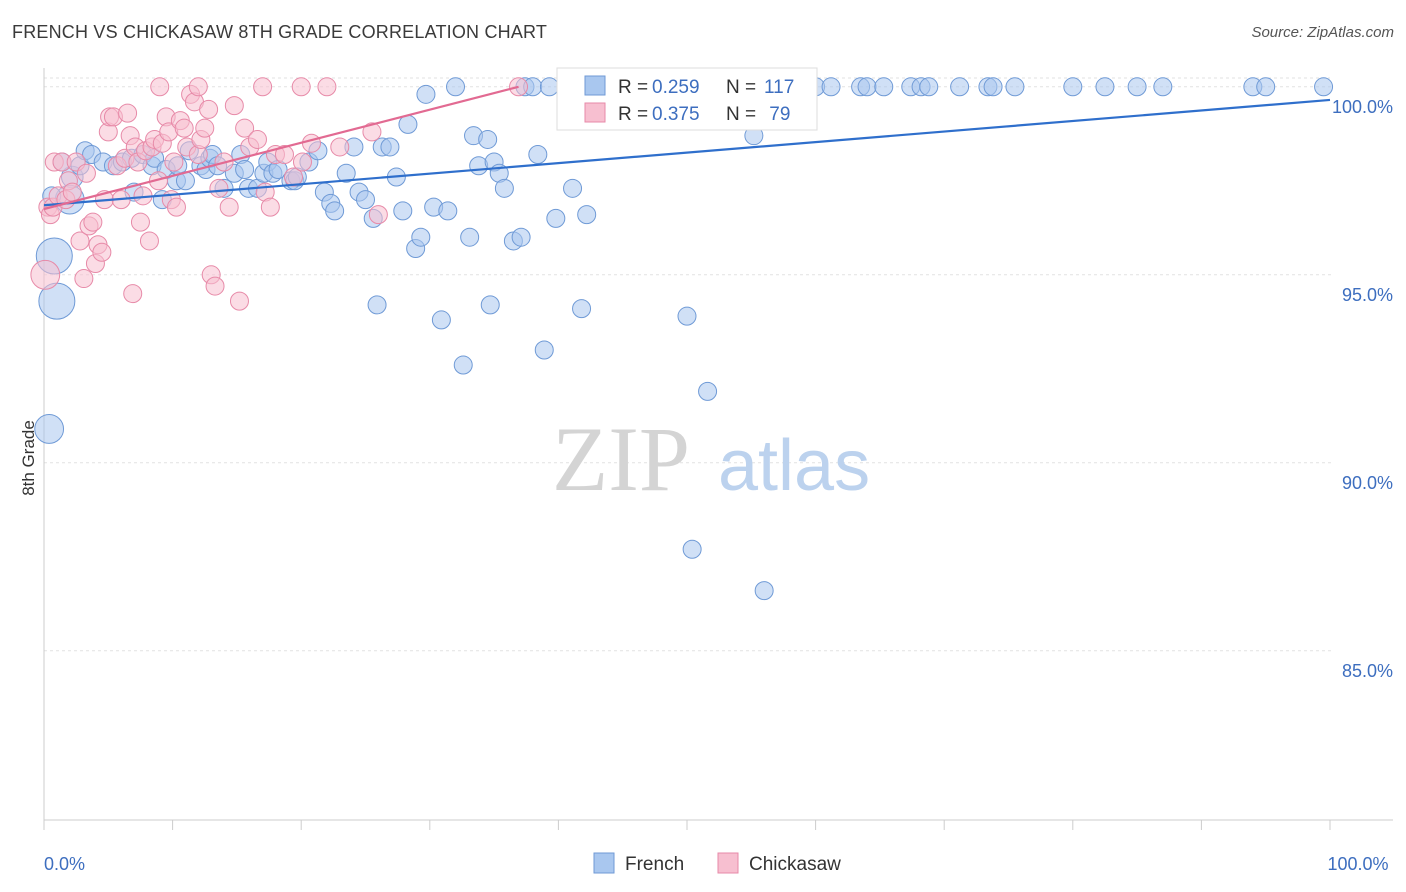  What do you see at coordinates (621, 459) in the screenshot?
I see `watermark-zip: ZIP` at bounding box center [621, 459].